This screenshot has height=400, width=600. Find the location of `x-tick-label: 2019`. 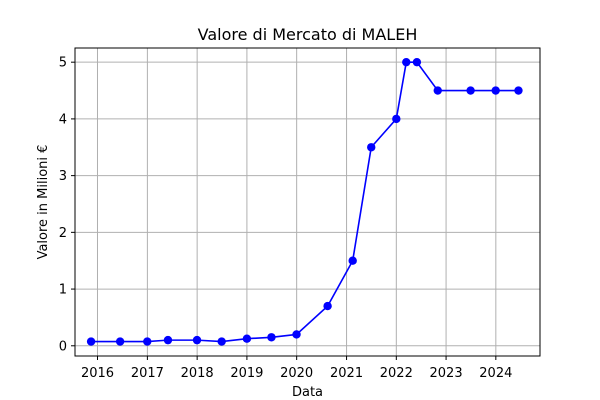

x-tick-label: 2019 is located at coordinates (246, 373).